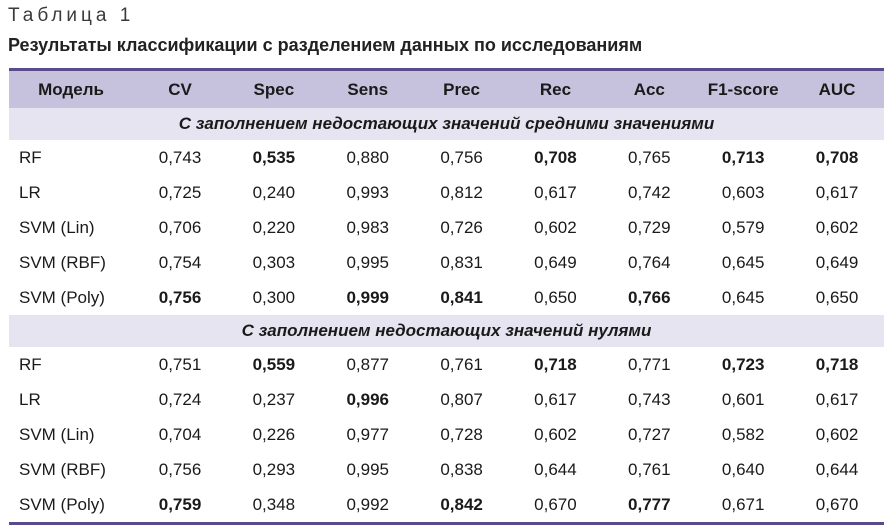 Image resolution: width=893 pixels, height=525 pixels. What do you see at coordinates (273, 470) in the screenshot?
I see `value-cell-spec: 0,293` at bounding box center [273, 470].